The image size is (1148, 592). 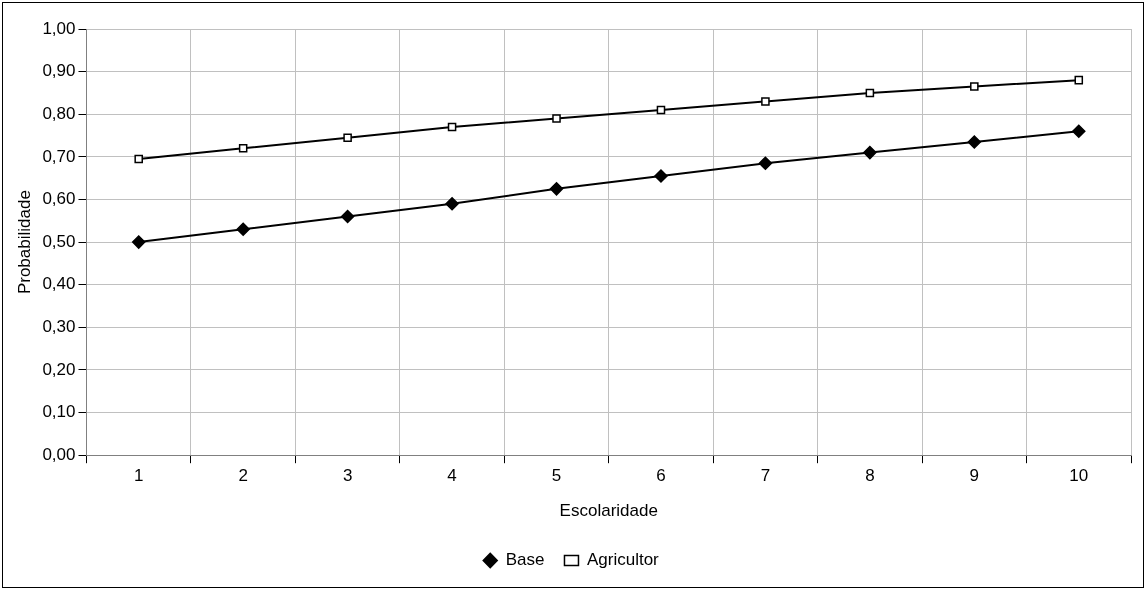 I want to click on y-tick-label: 0,00, so click(x=59, y=454).